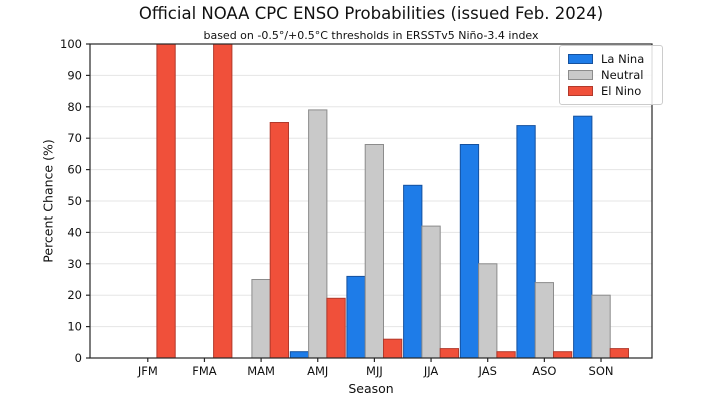 The width and height of the screenshot is (717, 403). Describe the element at coordinates (374, 371) in the screenshot. I see `x-tick-label-mjj: MJJ` at that location.